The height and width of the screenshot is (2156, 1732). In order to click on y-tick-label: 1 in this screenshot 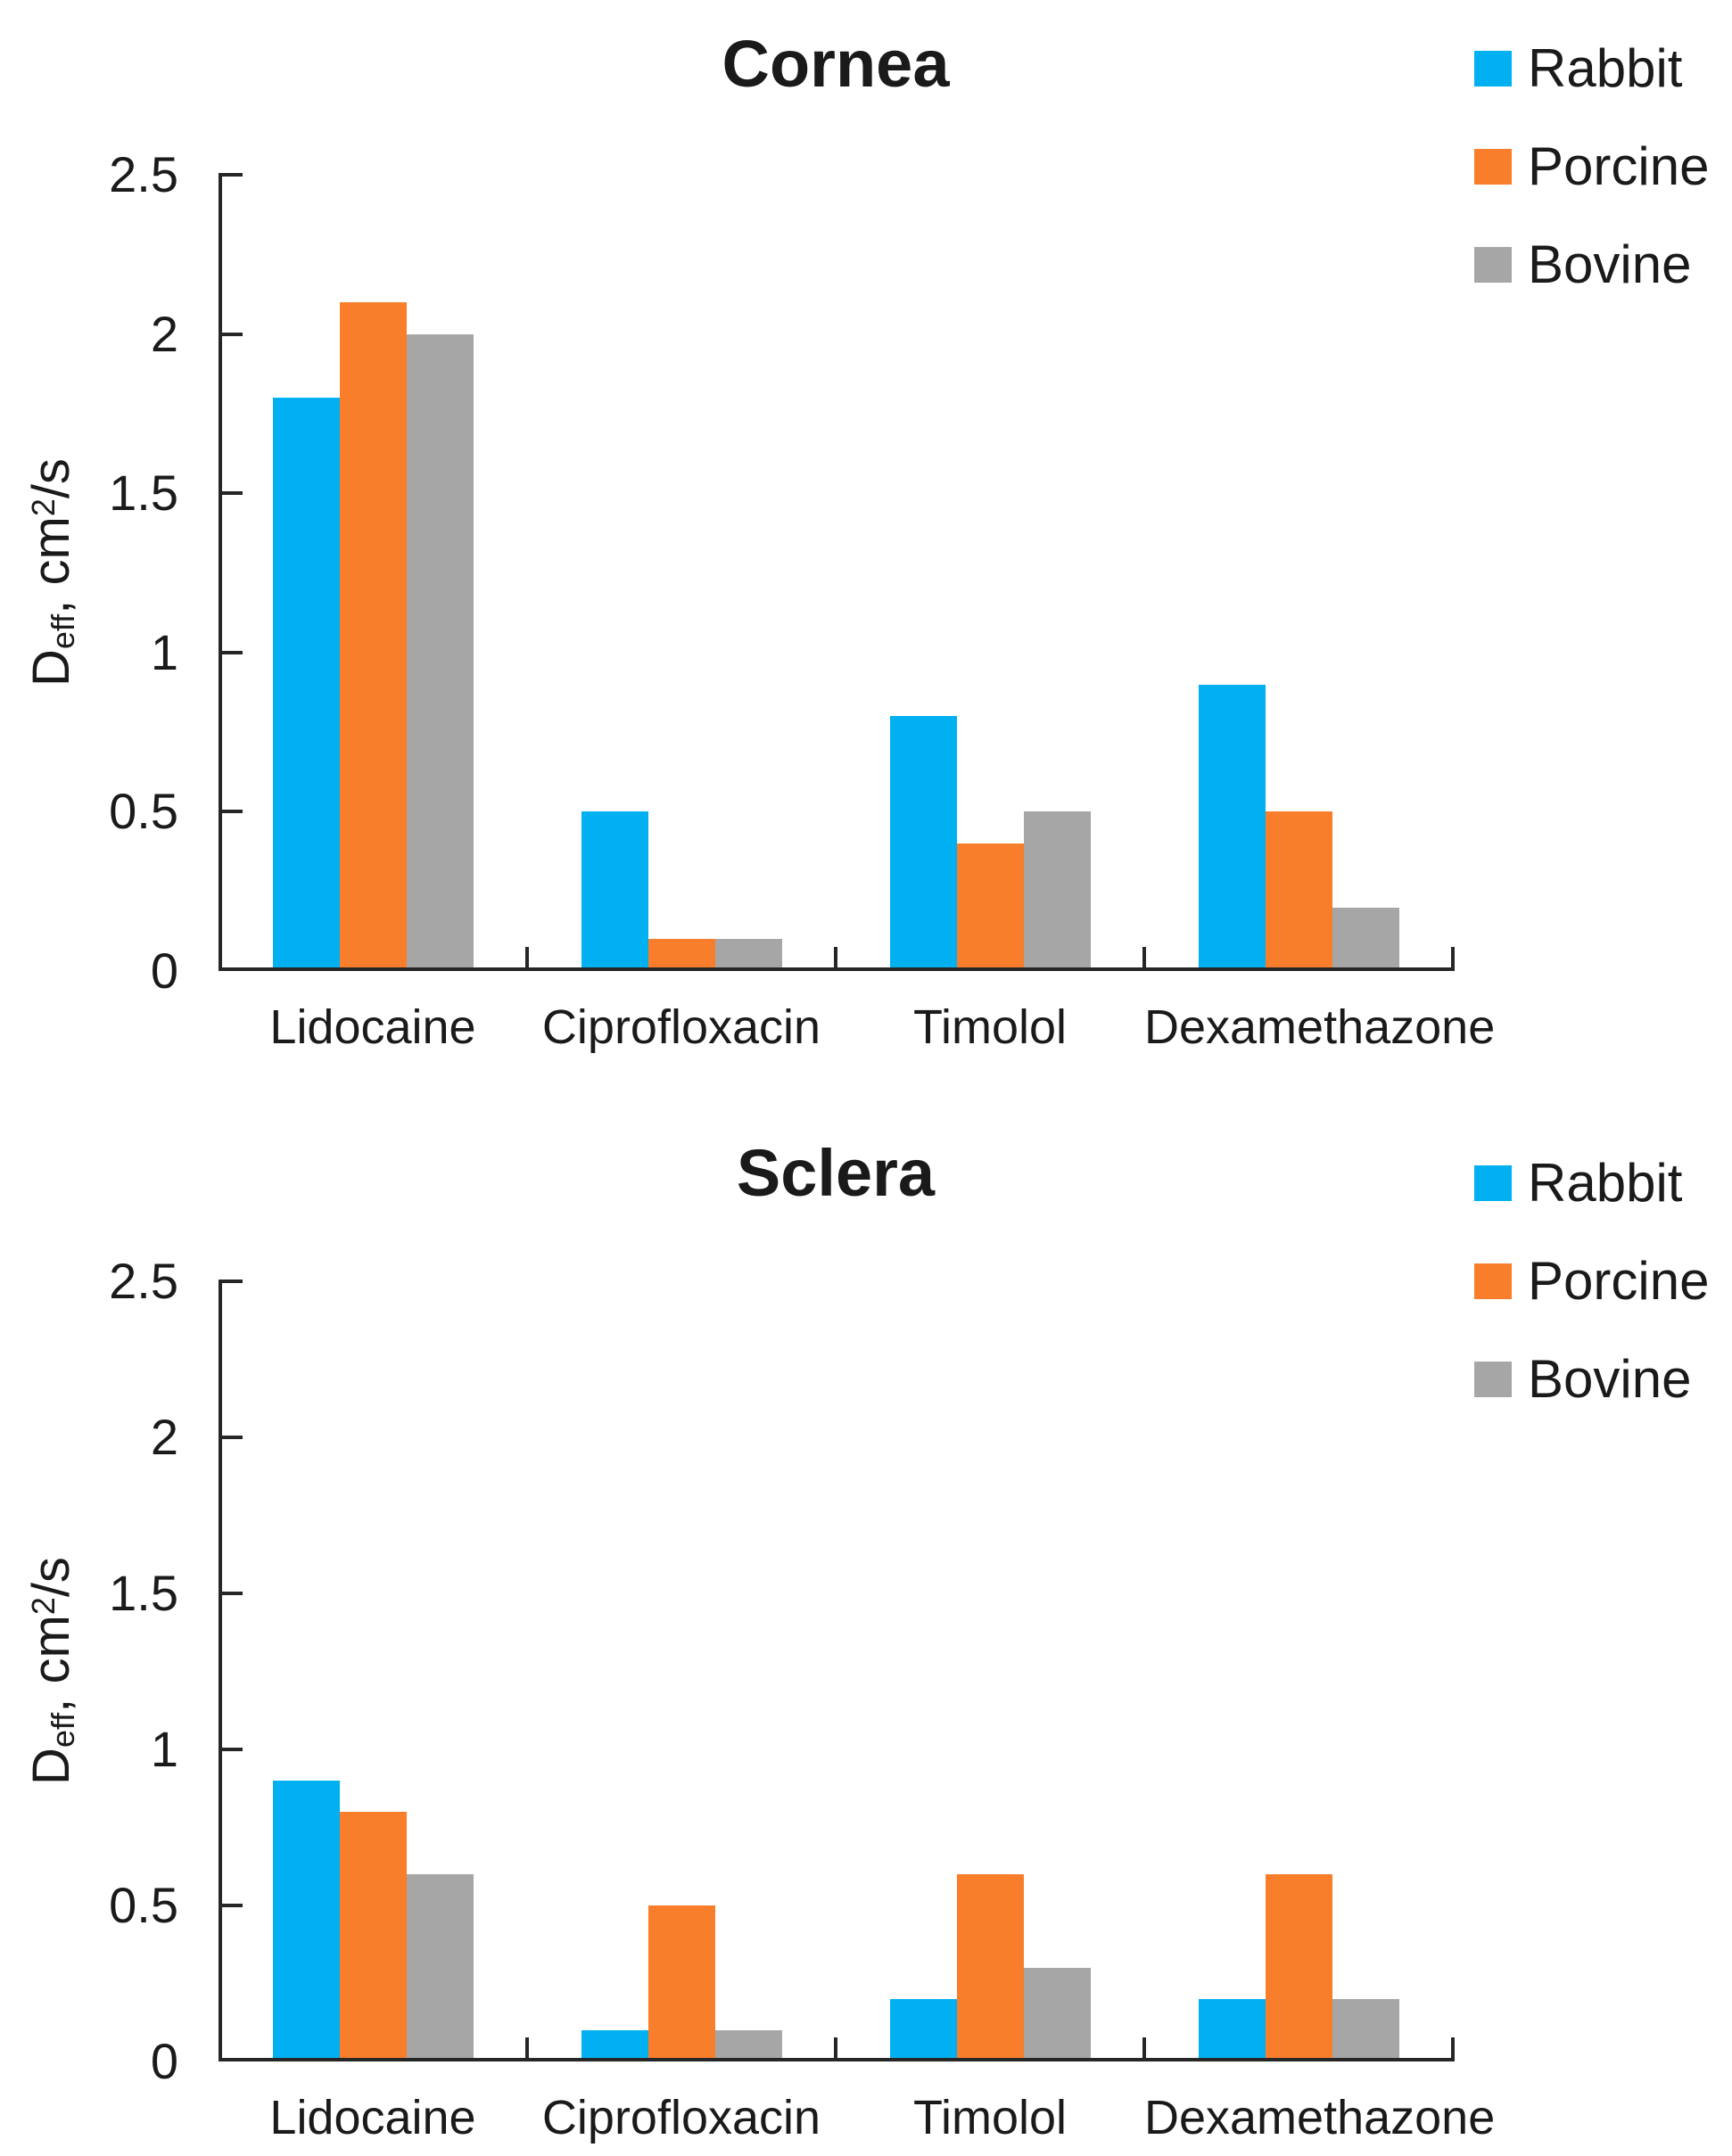, I will do `click(164, 1749)`.